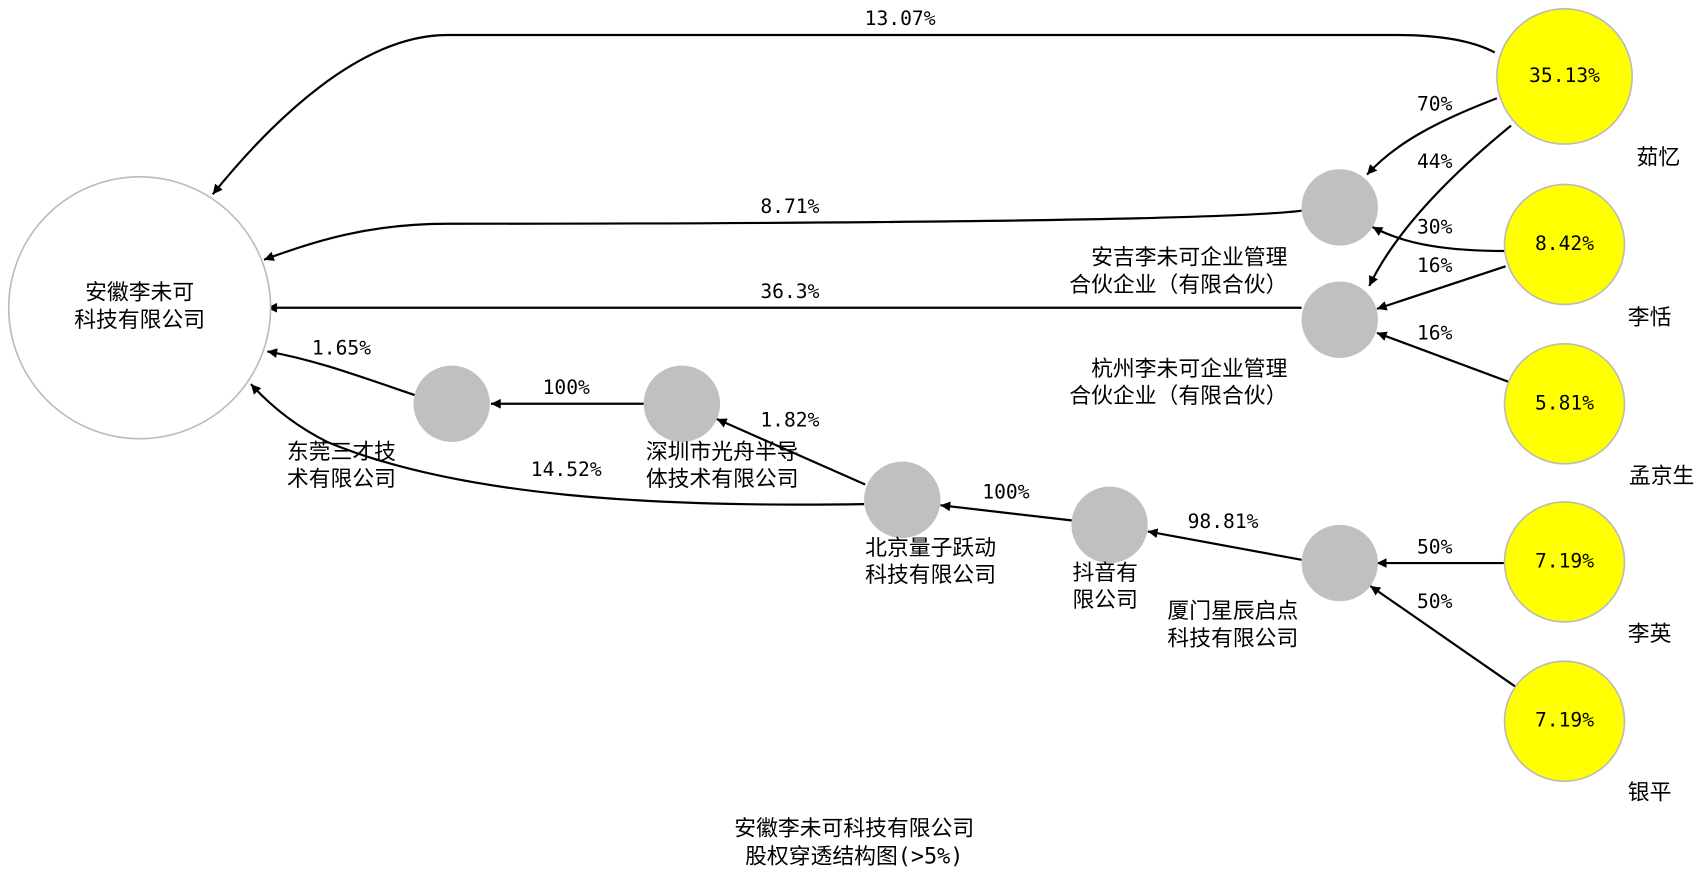  I want to click on target-company, so click(139, 308).